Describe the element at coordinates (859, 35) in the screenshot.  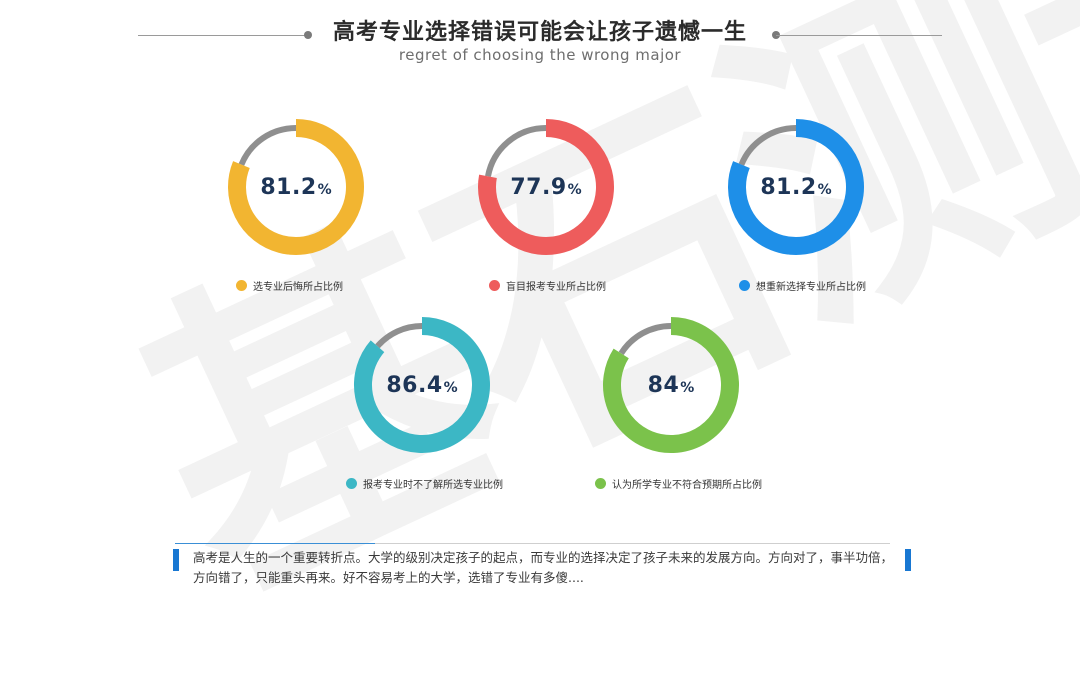
I see `header-rule-right` at that location.